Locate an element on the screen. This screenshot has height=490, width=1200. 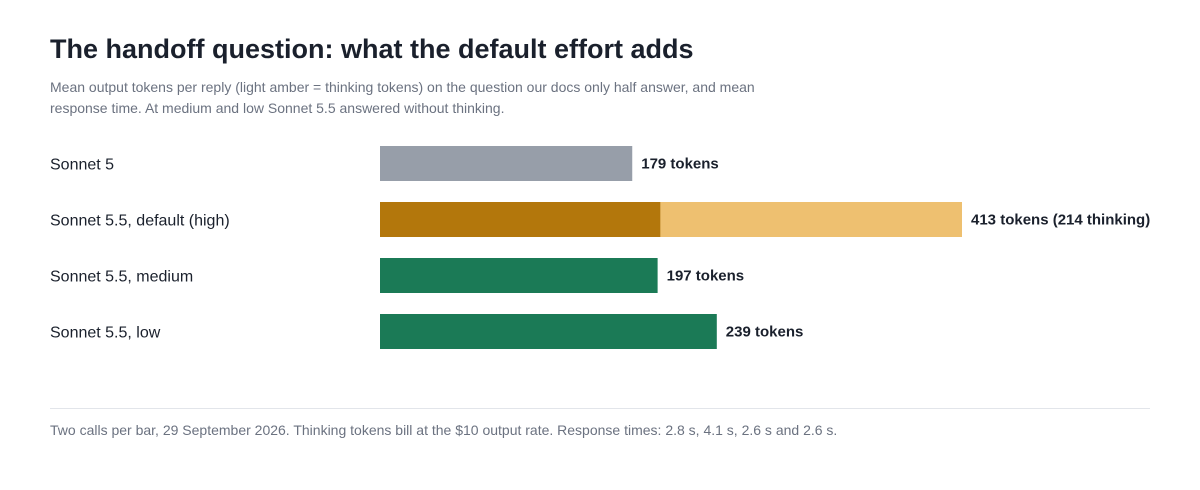
category-label-sonnet-5-5-medium: Sonnet 5.5, medium is located at coordinates (121, 277).